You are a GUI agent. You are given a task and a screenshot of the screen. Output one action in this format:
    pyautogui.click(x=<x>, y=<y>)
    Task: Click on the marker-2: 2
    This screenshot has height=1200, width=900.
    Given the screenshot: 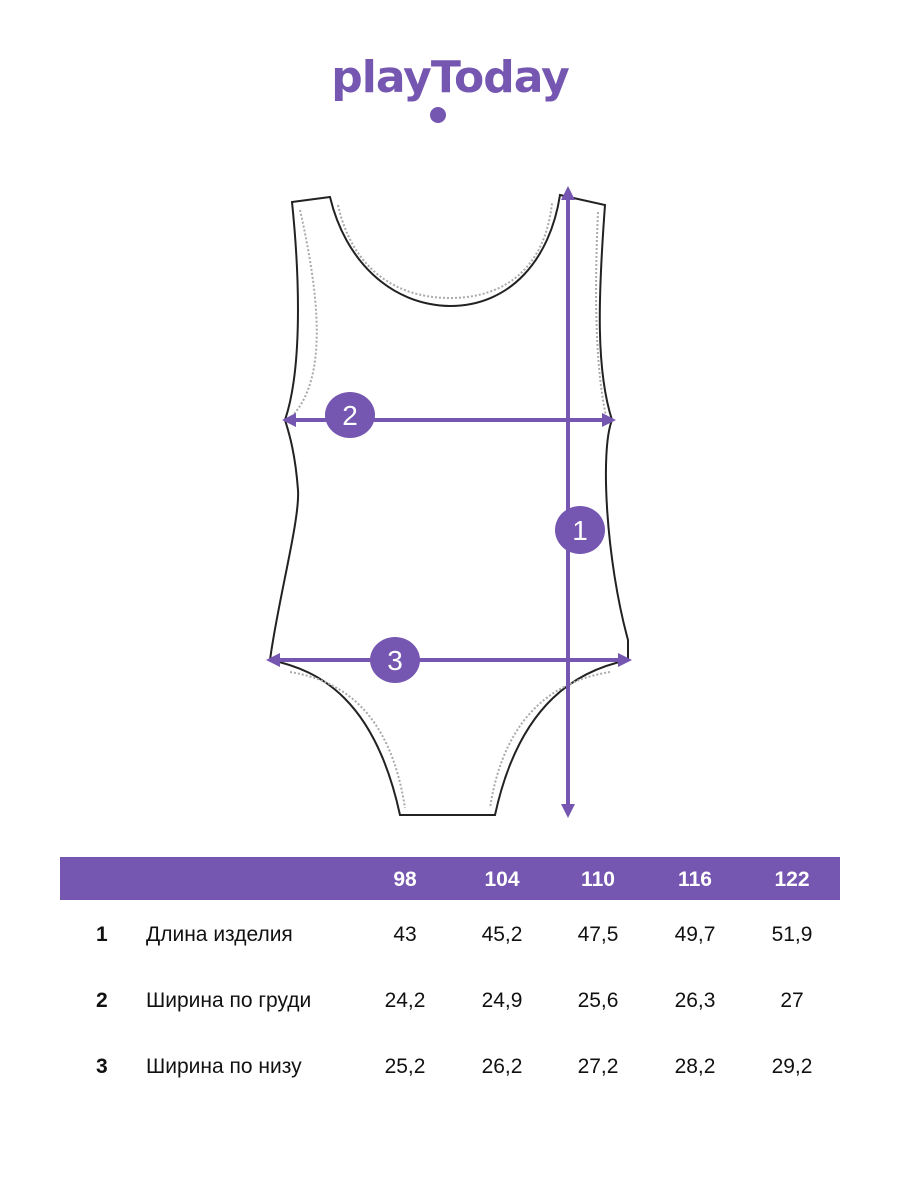 What is the action you would take?
    pyautogui.click(x=350, y=415)
    